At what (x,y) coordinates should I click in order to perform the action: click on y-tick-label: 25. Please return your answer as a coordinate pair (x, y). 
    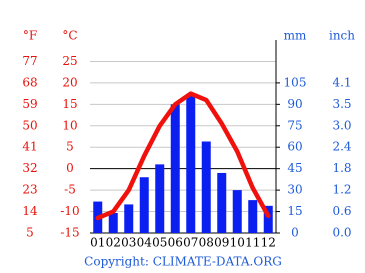
    Looking at the image, I should click on (69, 61).